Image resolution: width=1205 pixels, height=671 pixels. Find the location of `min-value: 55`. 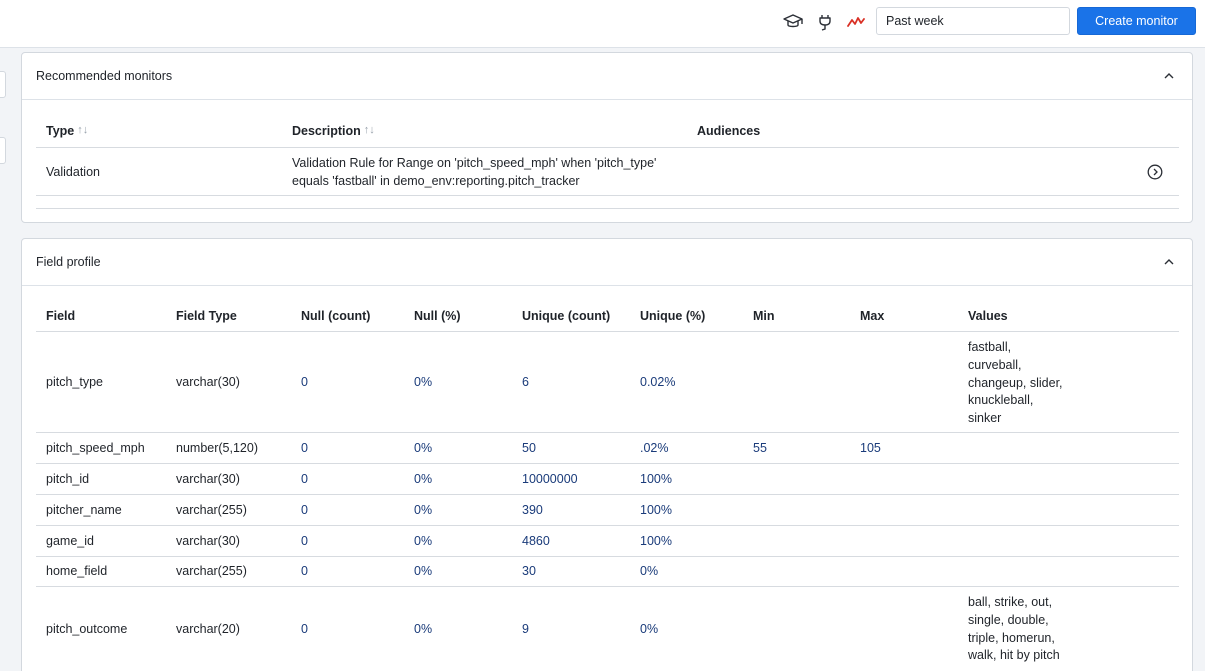

min-value: 55 is located at coordinates (760, 448).